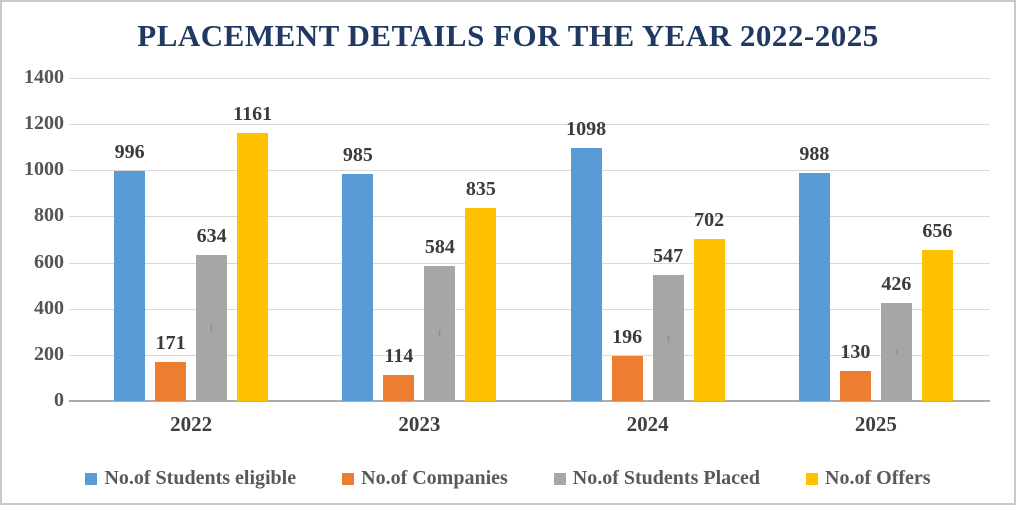 This screenshot has height=505, width=1016. I want to click on legend-item-1: No.of Companies, so click(425, 478).